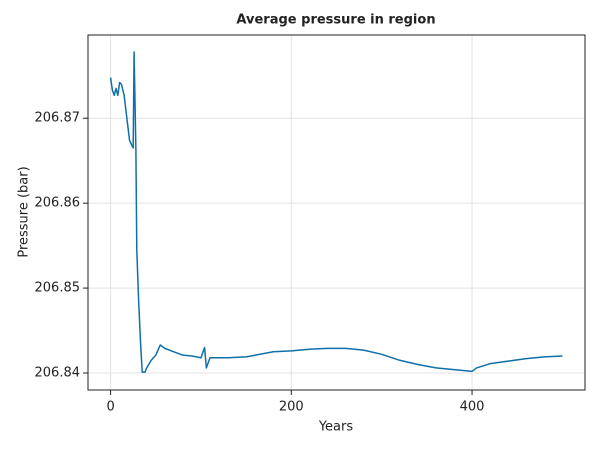 This screenshot has width=600, height=450. I want to click on y-tick-label: 206.87, so click(58, 118).